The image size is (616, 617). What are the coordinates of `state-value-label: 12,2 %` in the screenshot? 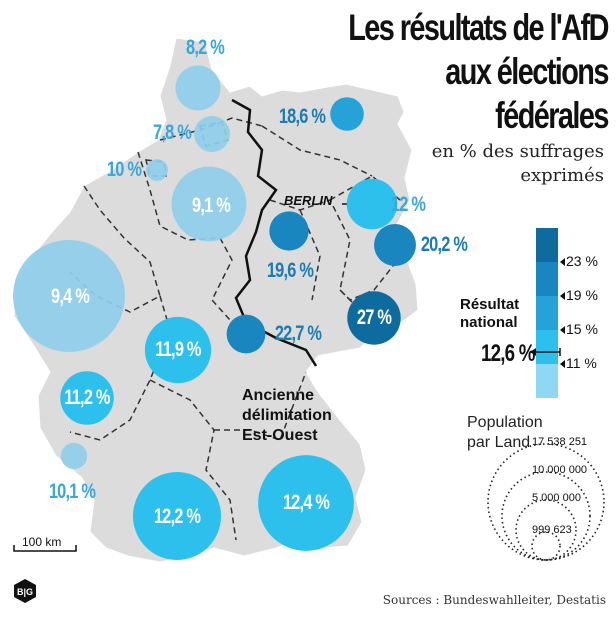 It's located at (177, 516).